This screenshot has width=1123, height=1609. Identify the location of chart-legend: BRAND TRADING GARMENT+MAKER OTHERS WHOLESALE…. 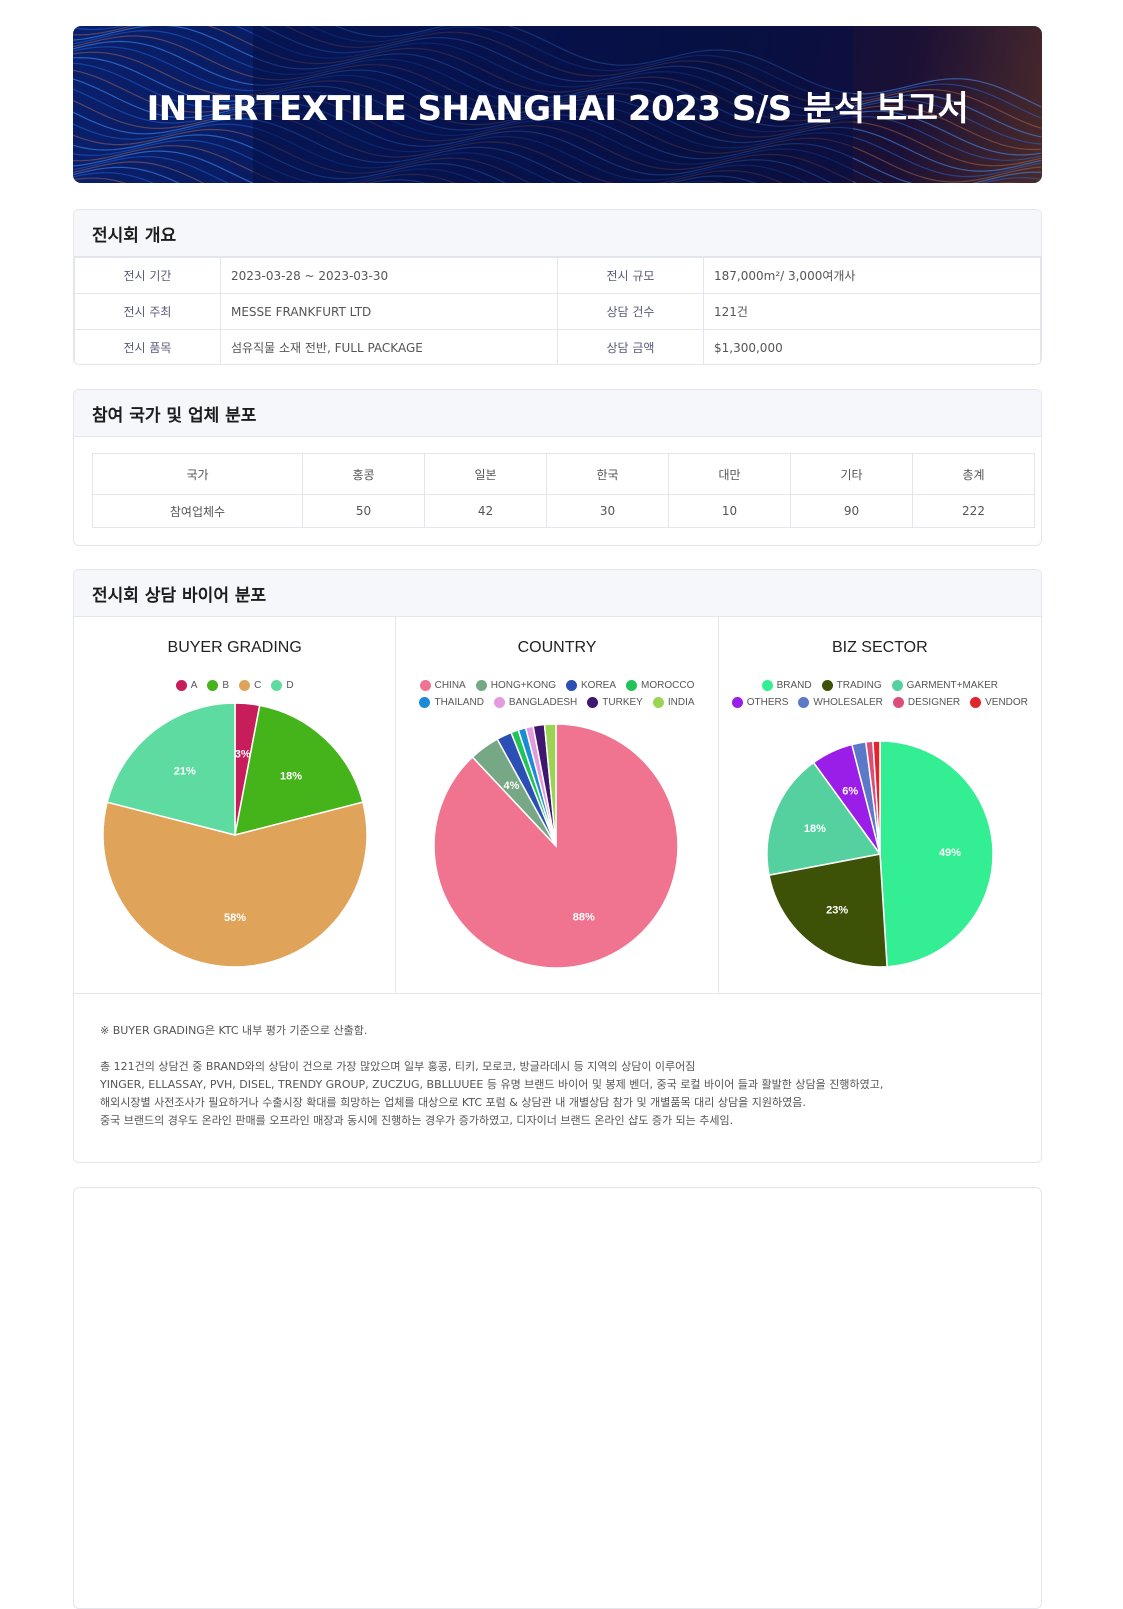
(880, 694).